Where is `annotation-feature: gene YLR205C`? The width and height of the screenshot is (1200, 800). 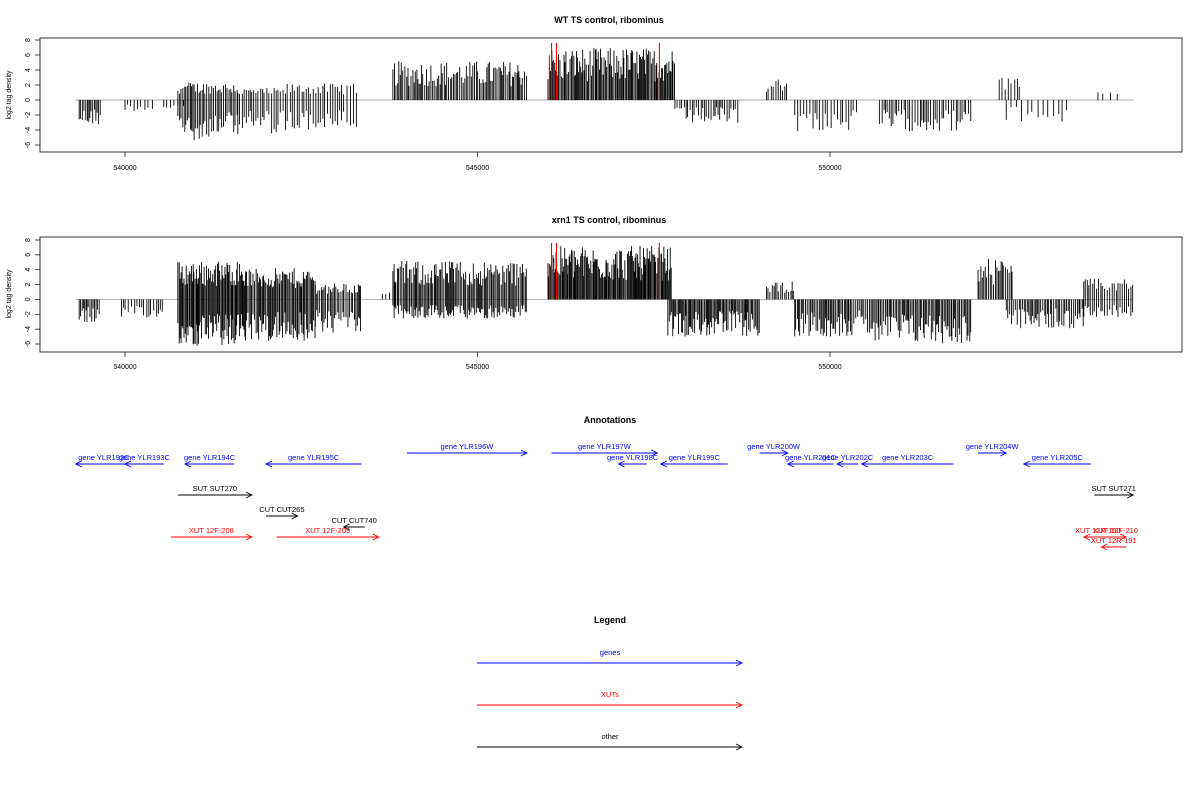
annotation-feature: gene YLR205C is located at coordinates (1056, 460).